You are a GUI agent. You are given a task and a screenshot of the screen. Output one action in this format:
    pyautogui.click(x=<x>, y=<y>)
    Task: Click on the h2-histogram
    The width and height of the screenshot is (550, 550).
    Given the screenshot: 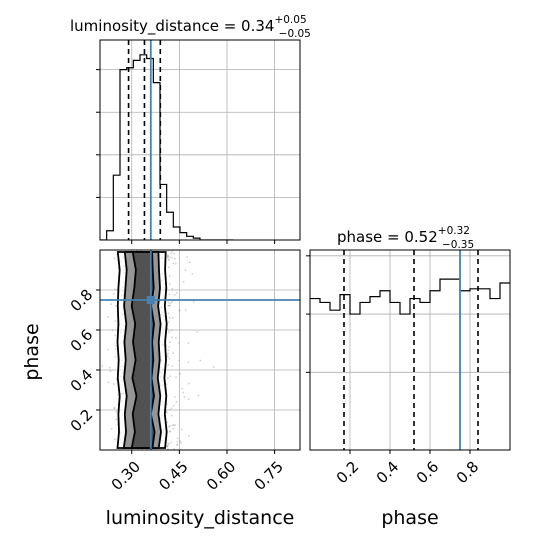 What is the action you would take?
    pyautogui.click(x=410, y=296)
    